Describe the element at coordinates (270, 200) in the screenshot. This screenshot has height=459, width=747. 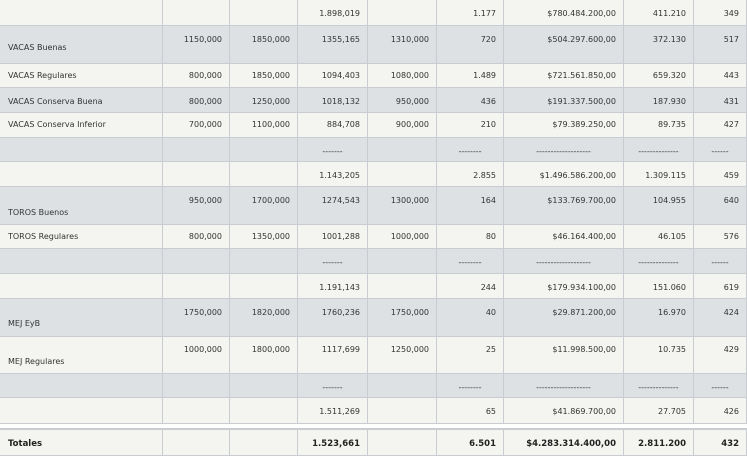
I see `cell-max-price-text: 1700,000` at that location.